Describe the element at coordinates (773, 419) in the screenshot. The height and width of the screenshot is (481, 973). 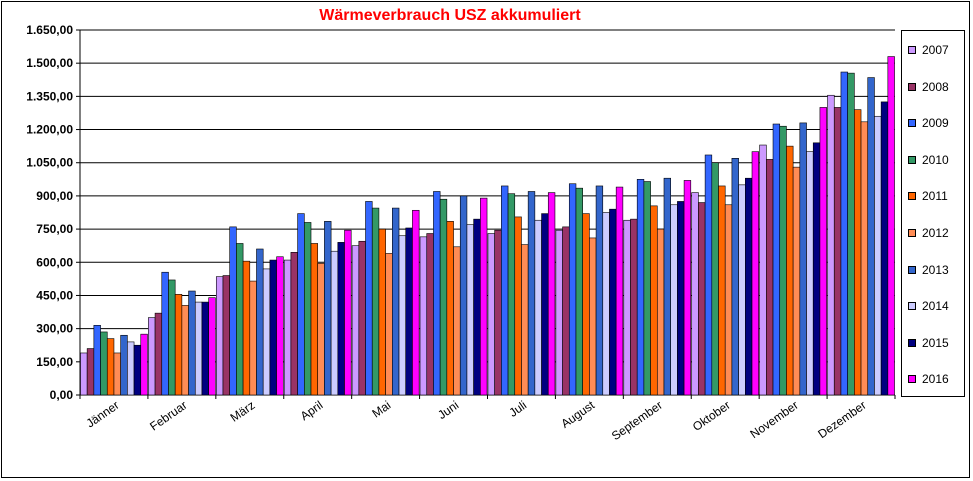
I see `x-tick-label: November` at that location.